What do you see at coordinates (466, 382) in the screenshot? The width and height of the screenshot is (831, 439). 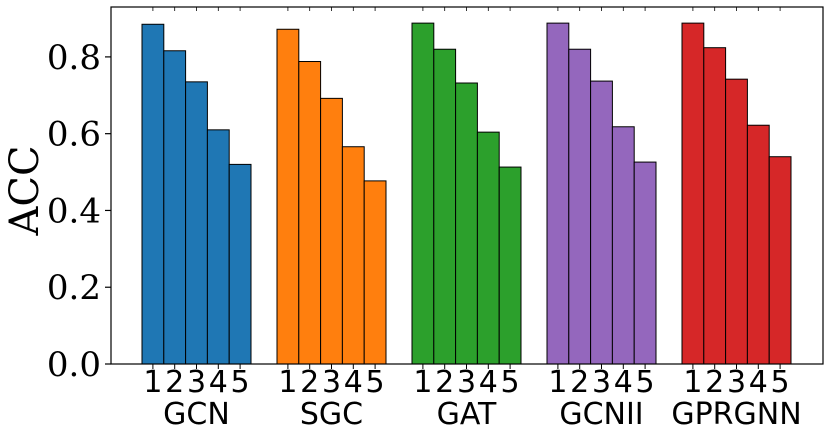 I see `x-tick-label-gat-3: 3` at bounding box center [466, 382].